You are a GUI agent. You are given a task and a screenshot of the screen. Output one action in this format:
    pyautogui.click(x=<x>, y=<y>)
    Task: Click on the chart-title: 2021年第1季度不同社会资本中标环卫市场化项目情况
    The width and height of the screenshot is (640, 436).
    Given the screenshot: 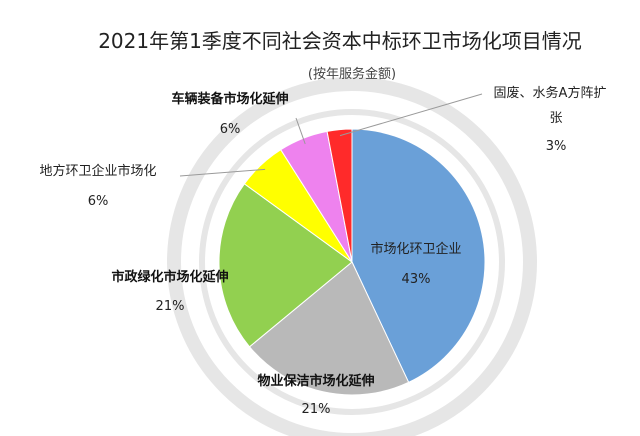 What is the action you would take?
    pyautogui.click(x=340, y=41)
    